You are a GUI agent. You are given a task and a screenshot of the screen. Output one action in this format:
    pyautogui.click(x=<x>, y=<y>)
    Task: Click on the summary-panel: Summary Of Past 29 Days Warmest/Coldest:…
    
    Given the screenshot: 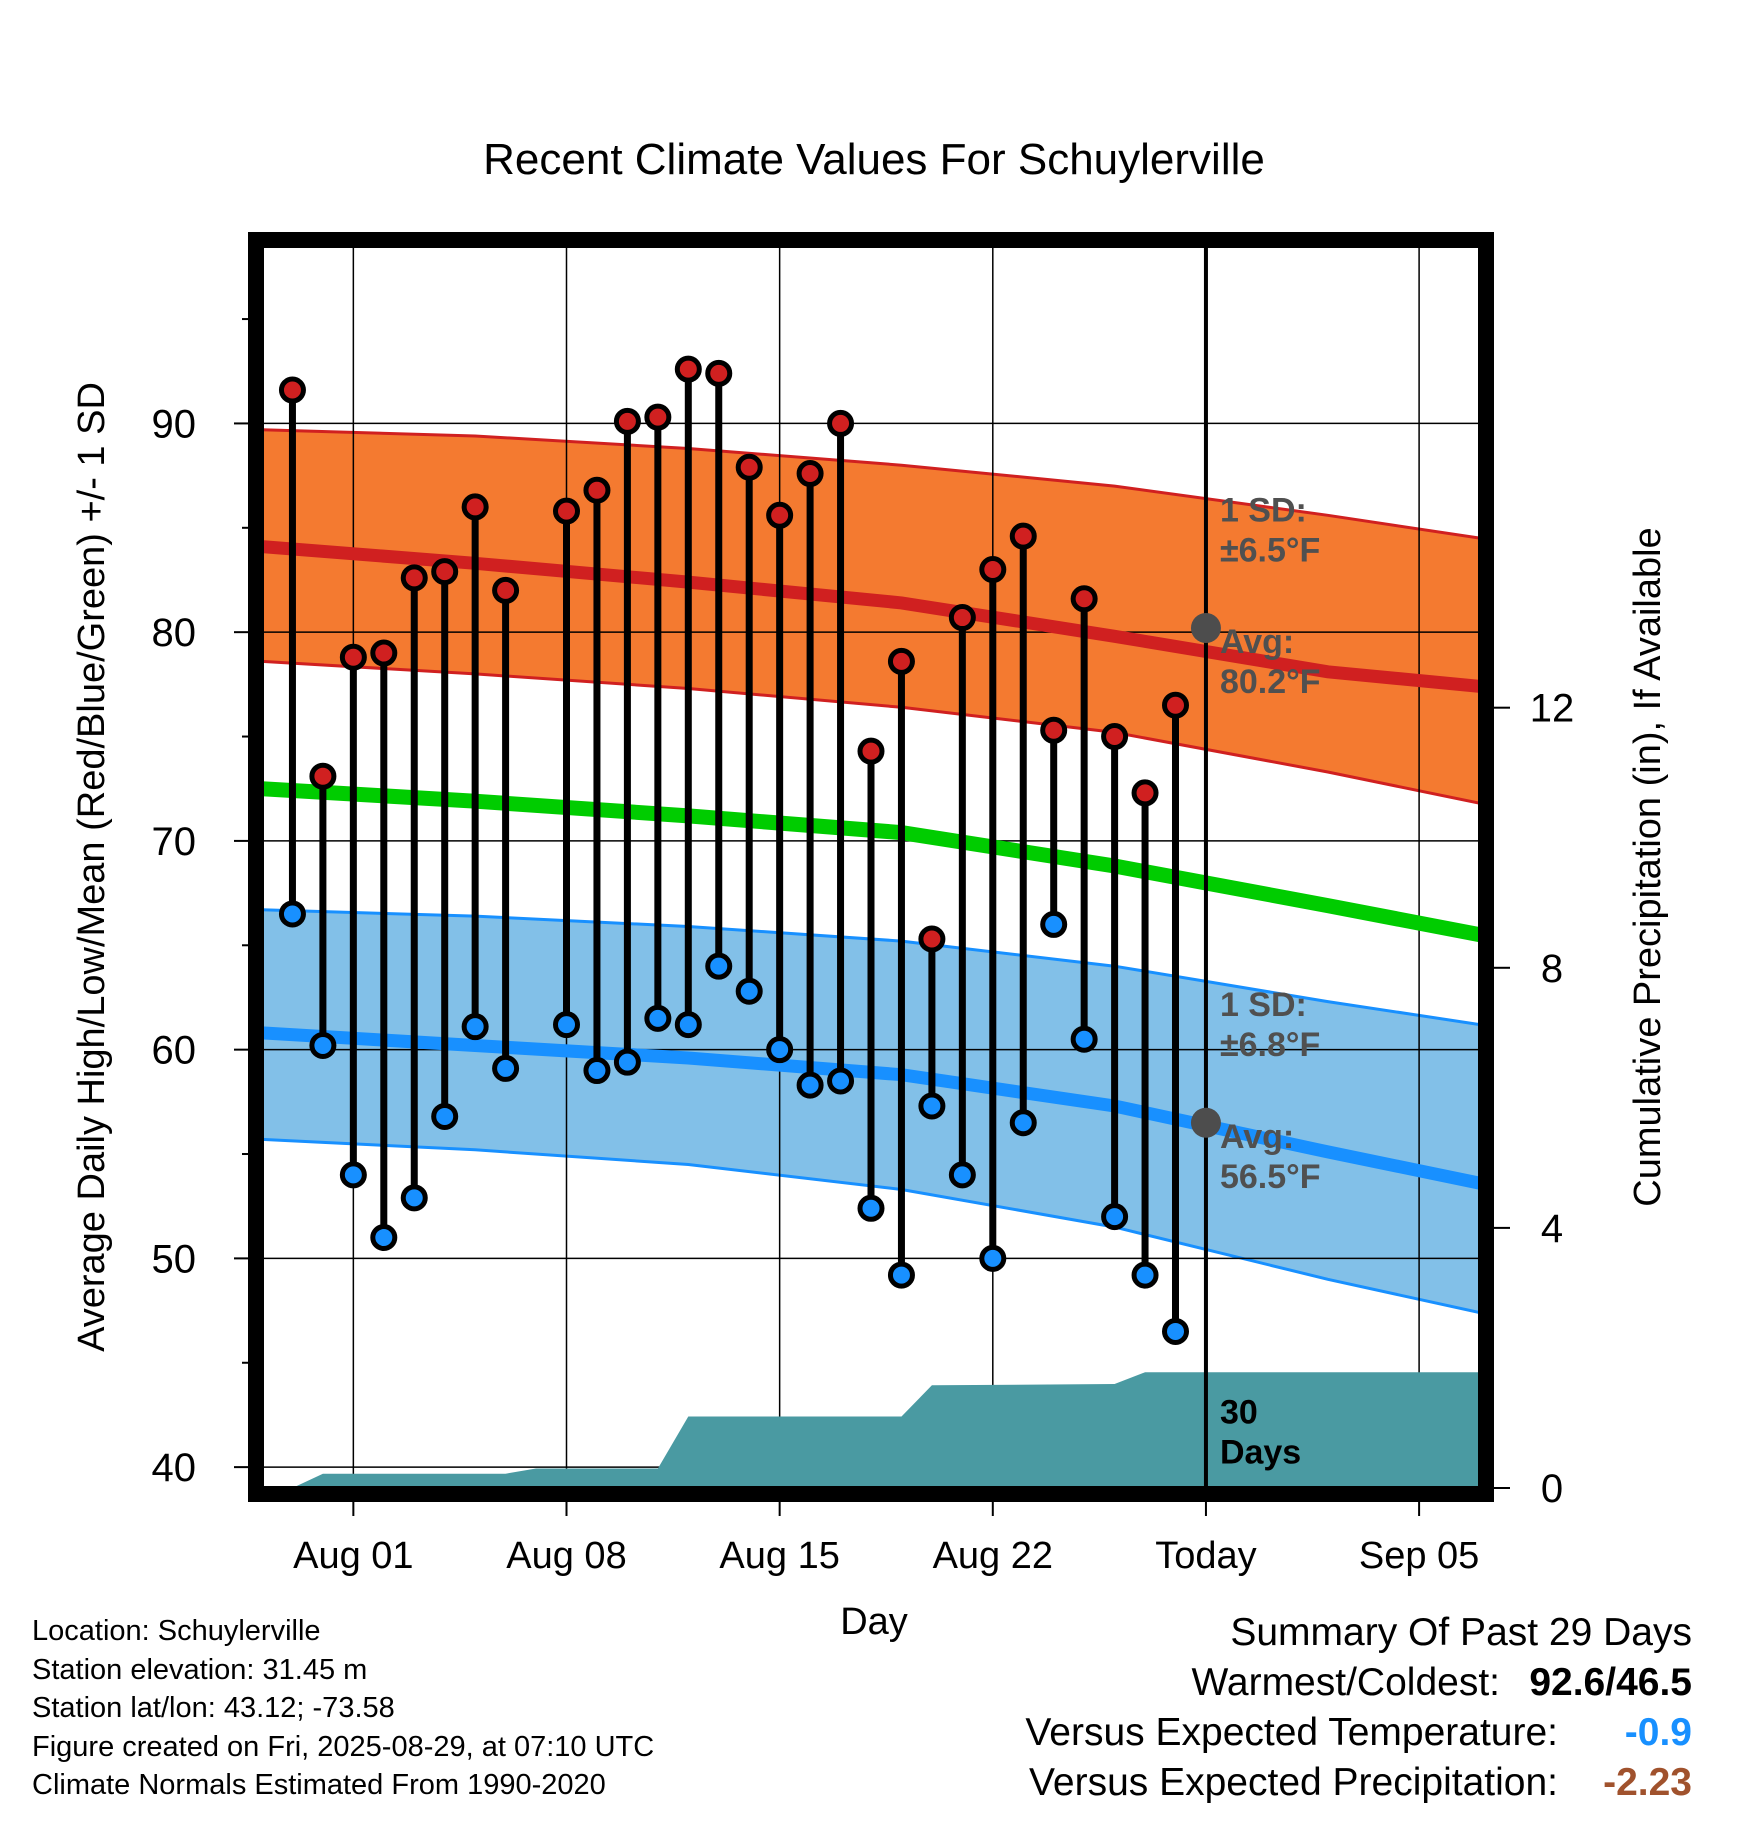 What is the action you would take?
    pyautogui.click(x=1358, y=1708)
    